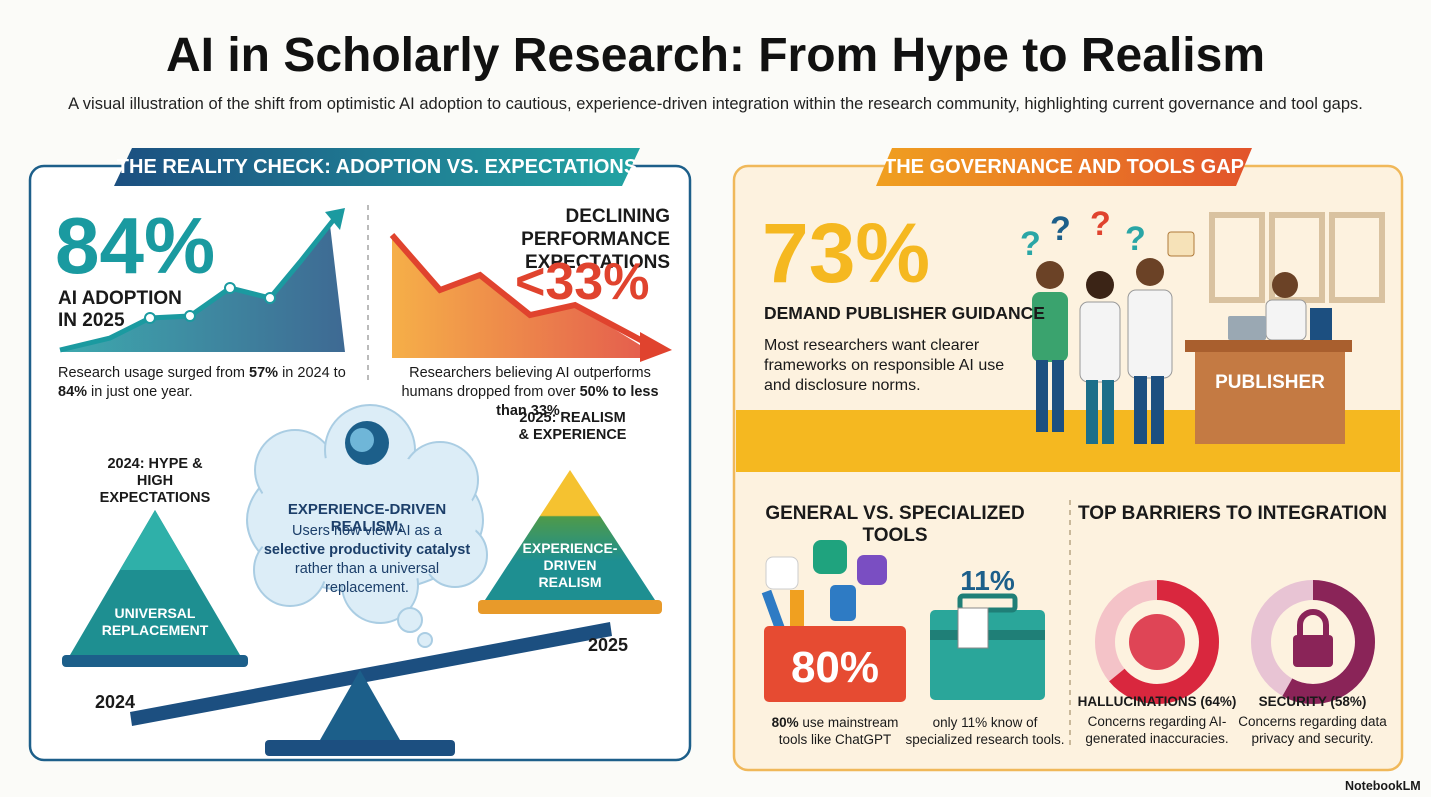  I want to click on stat: 84%, so click(135, 245).